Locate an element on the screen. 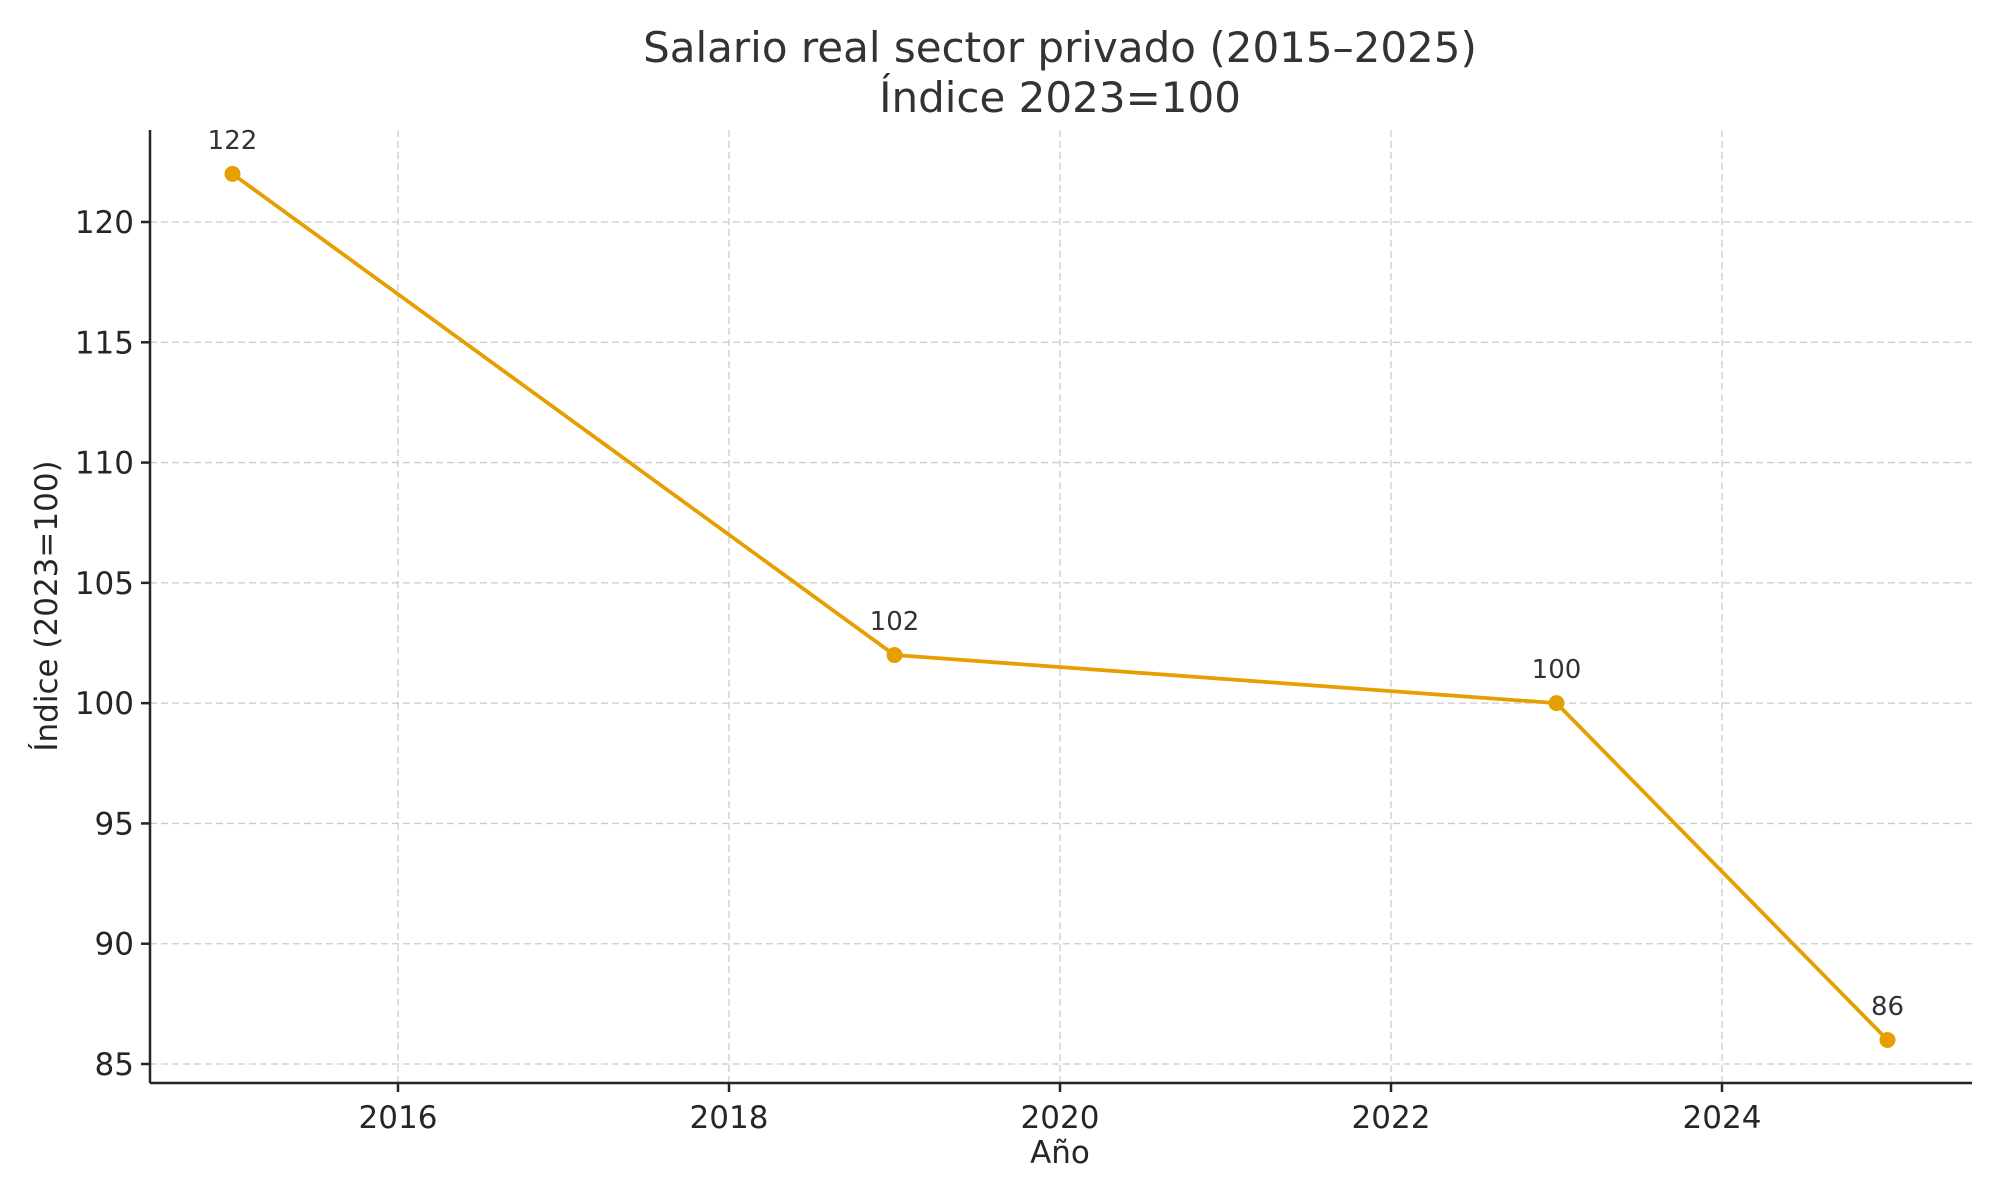 The width and height of the screenshot is (2000, 1200). chart-title: Salario real sector privado (2015–2025) is located at coordinates (1060, 47).